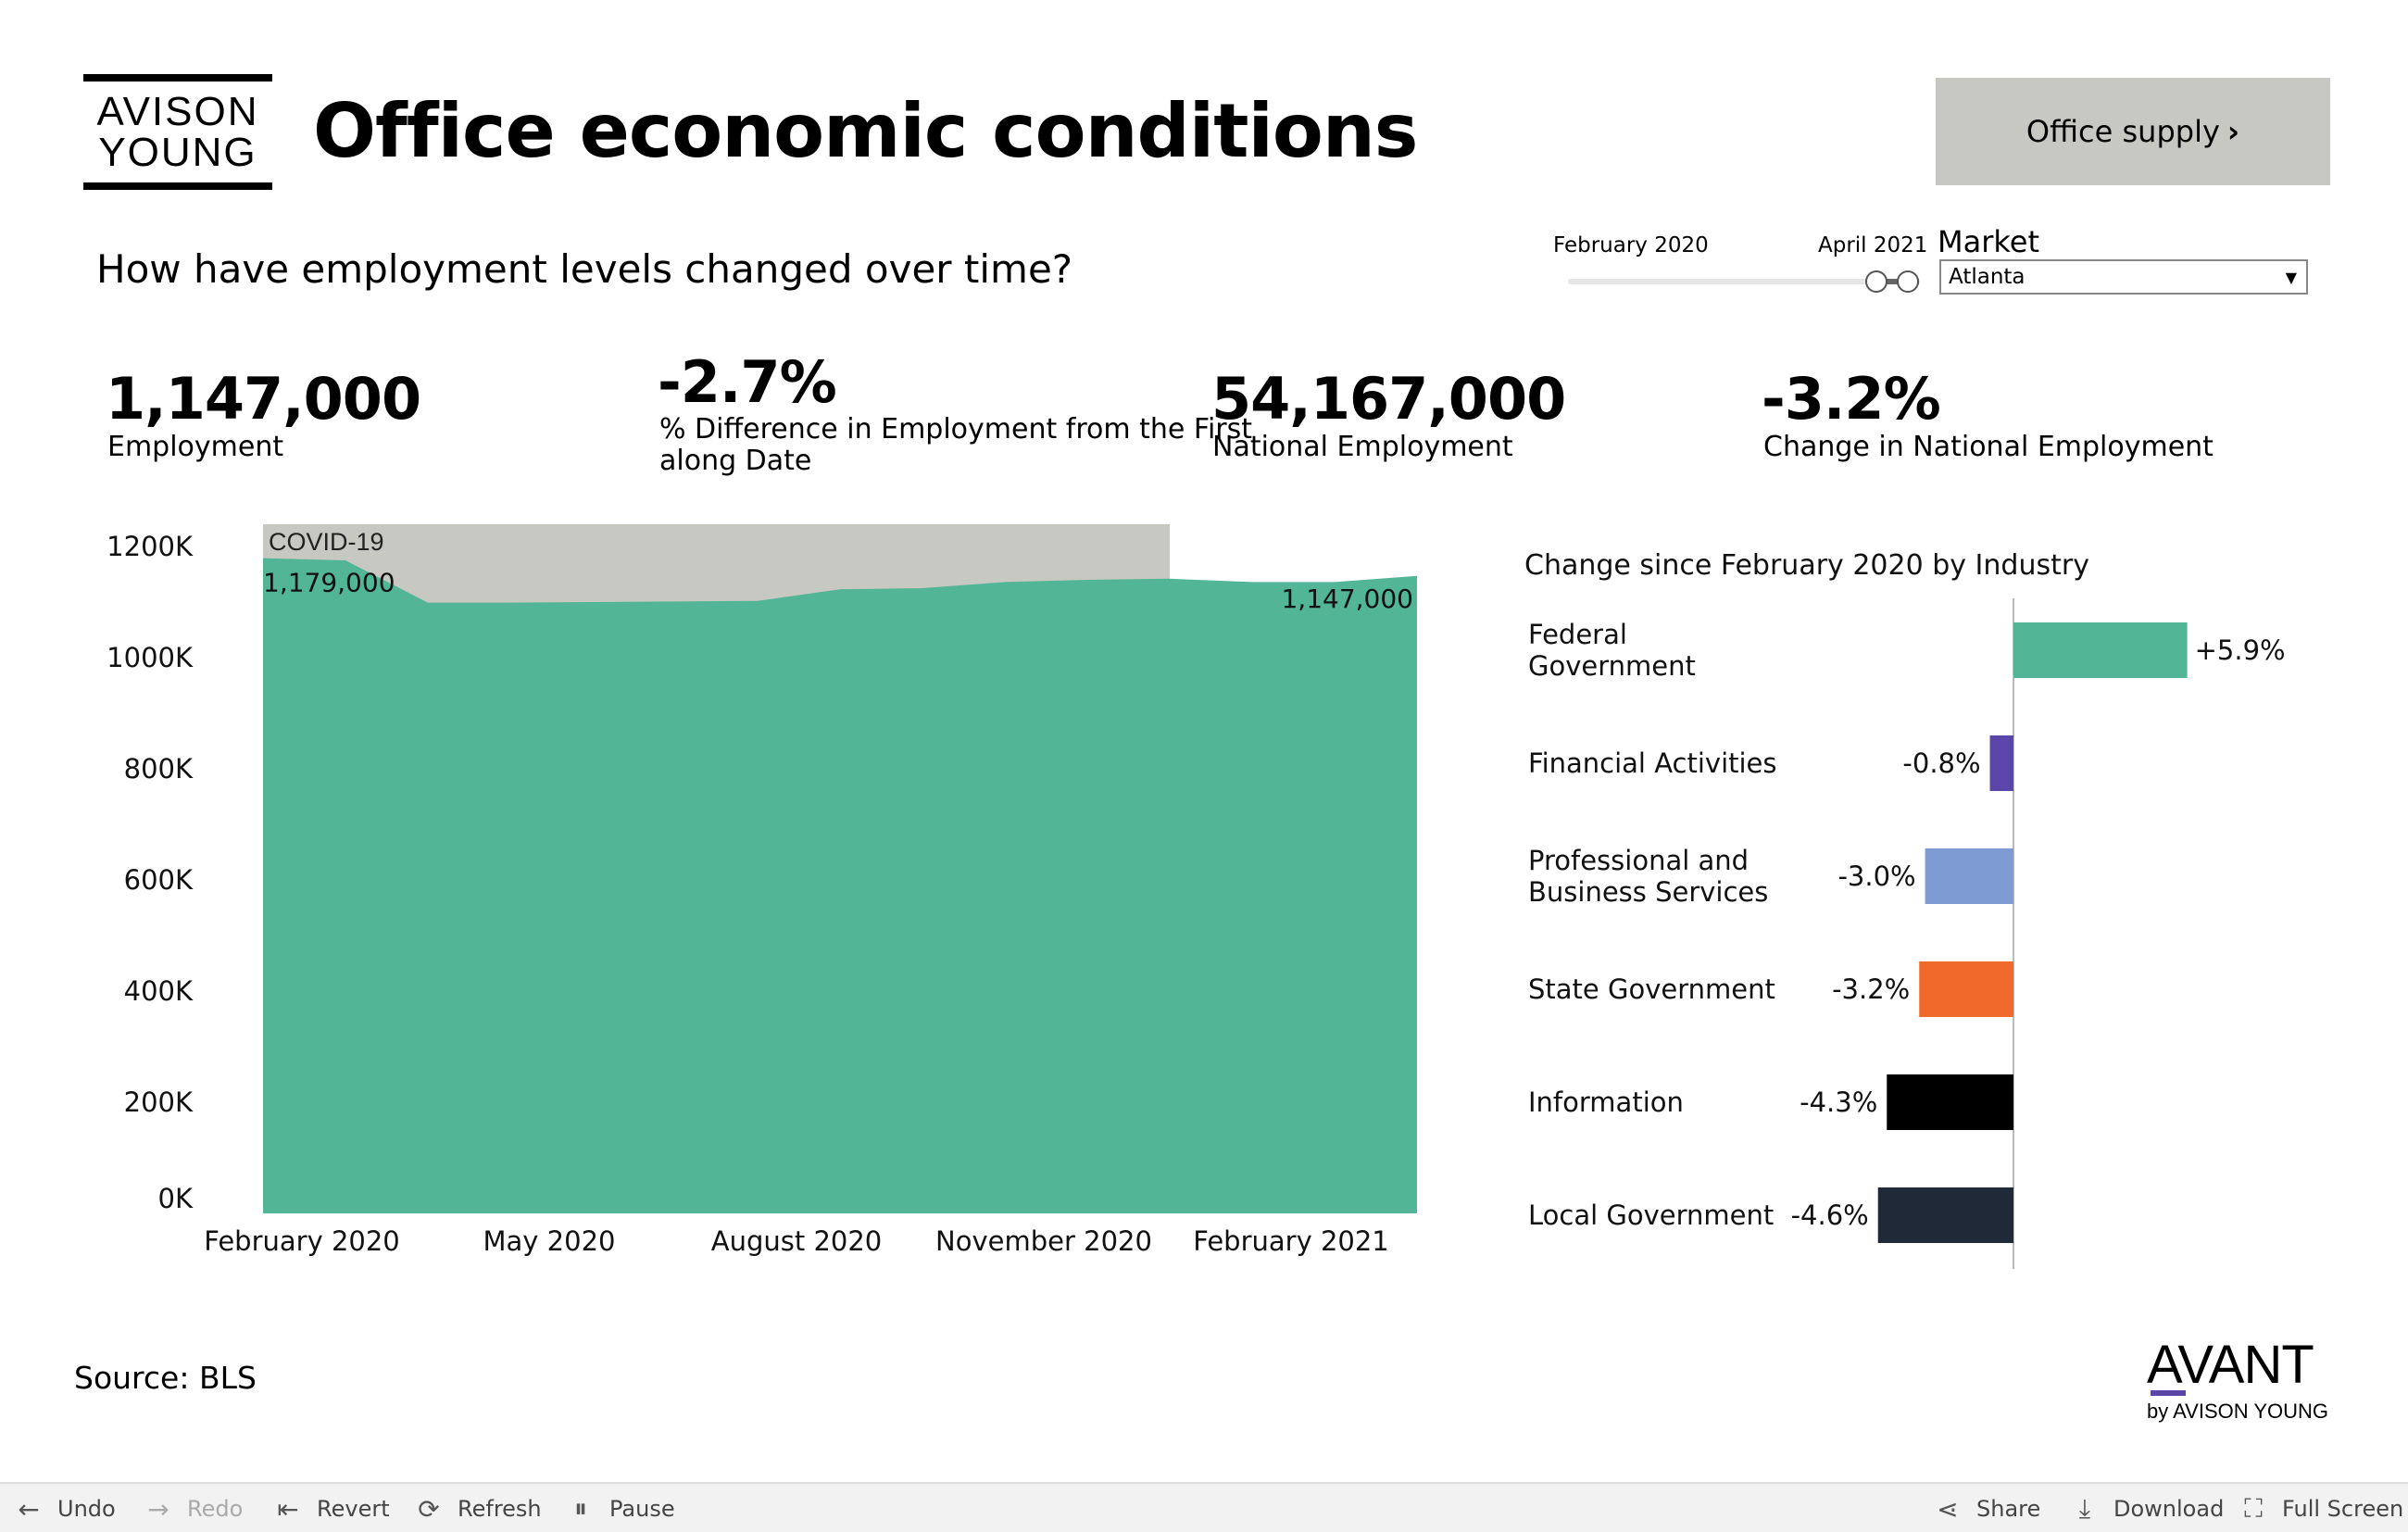 This screenshot has width=2408, height=1532. I want to click on last-point-label: 1,147,000, so click(1347, 599).